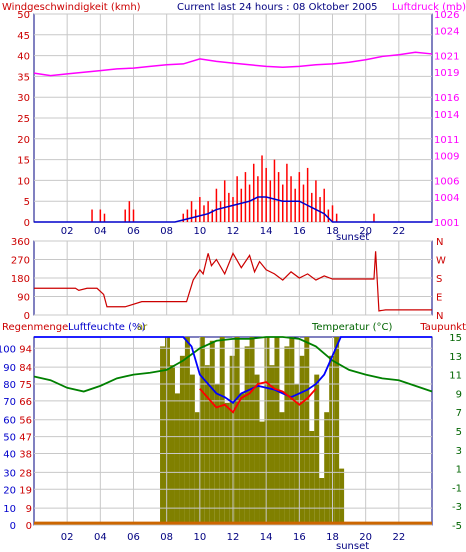  I want to click on tick-wind-x-7: 16, so click(299, 231).